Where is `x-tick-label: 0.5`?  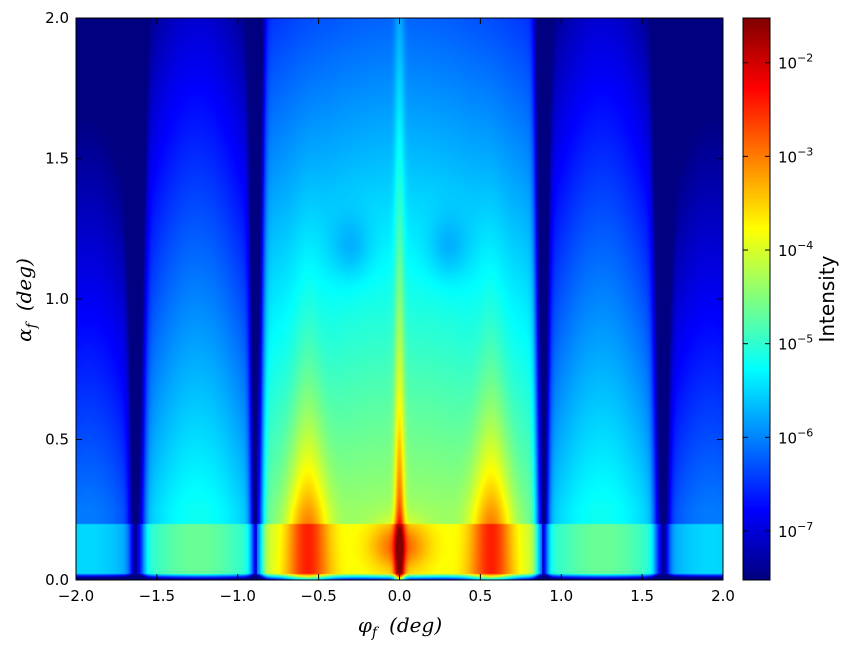 x-tick-label: 0.5 is located at coordinates (480, 596).